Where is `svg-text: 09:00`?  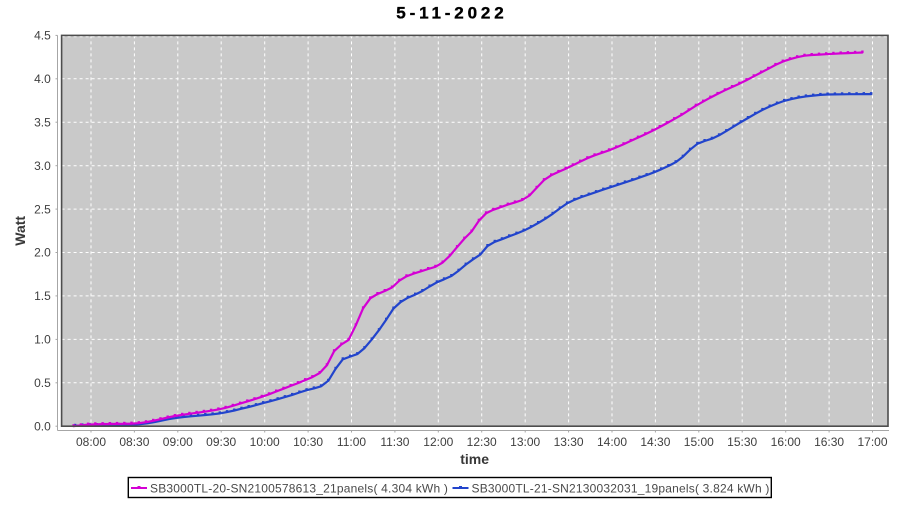
svg-text: 09:00 is located at coordinates (178, 442).